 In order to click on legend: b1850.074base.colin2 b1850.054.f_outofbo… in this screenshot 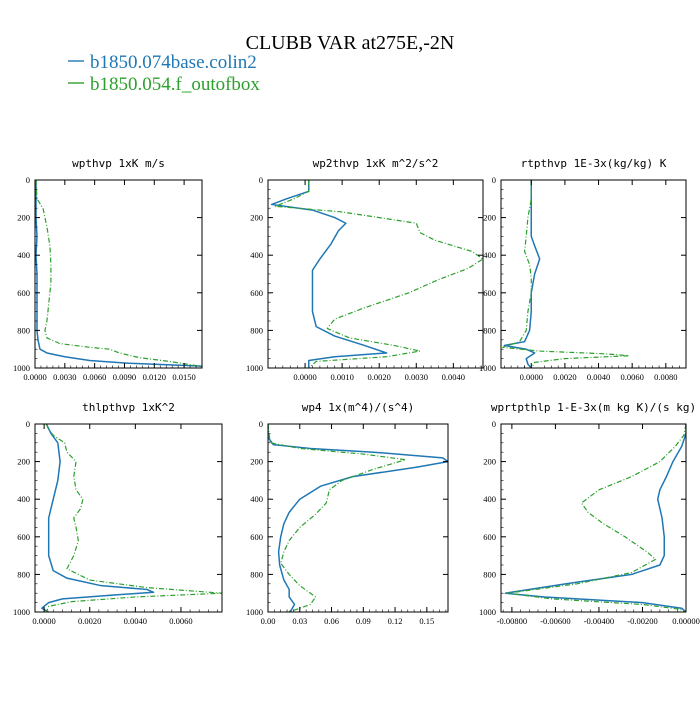, I will do `click(164, 73)`.